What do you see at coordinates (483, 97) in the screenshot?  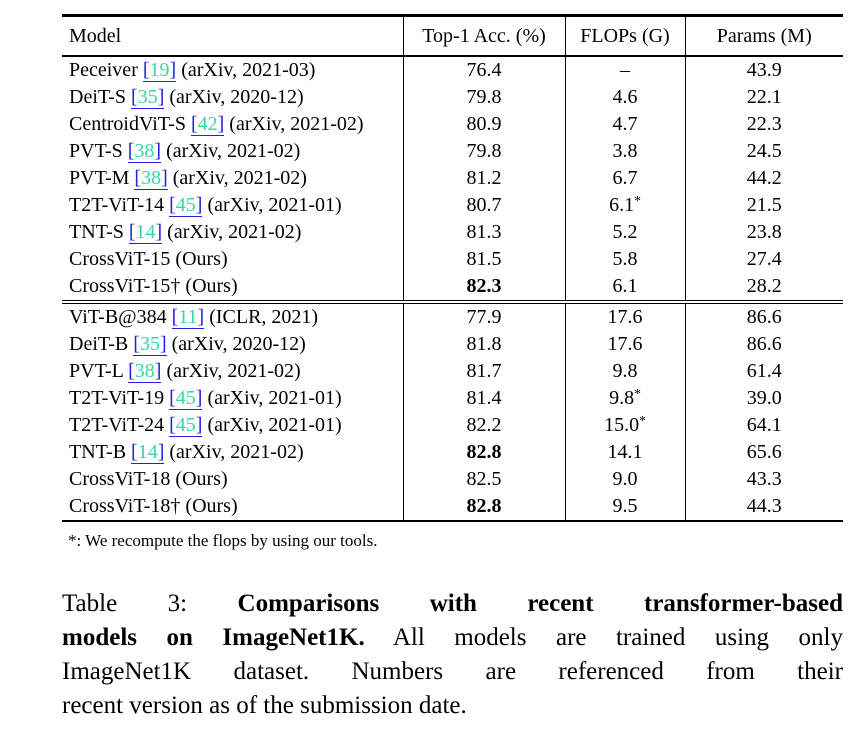 I see `top1-acc-cell: 79.8` at bounding box center [483, 97].